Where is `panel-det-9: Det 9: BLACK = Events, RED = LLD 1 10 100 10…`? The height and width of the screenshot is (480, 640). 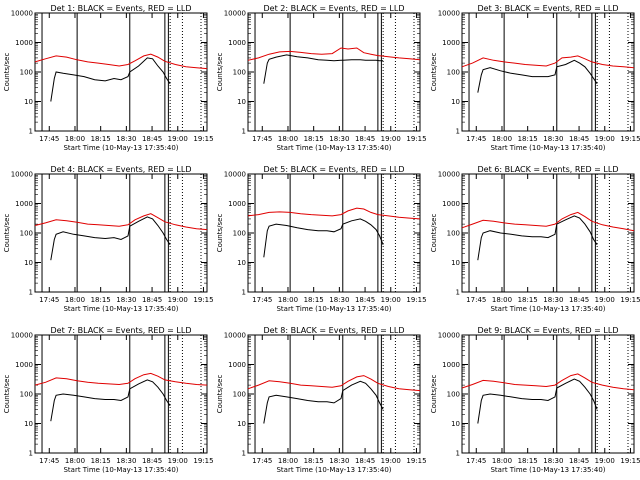 panel-det-9: Det 9: BLACK = Events, RED = LLD 1 10 100 10… is located at coordinates (535, 400).